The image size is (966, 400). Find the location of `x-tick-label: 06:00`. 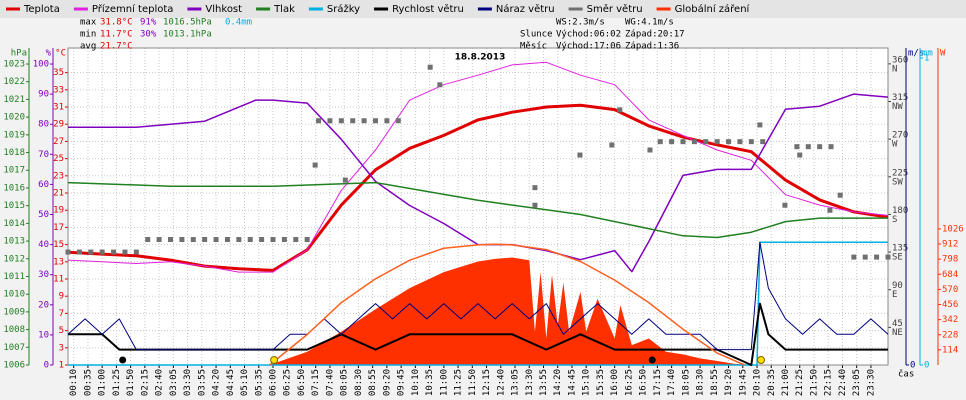

x-tick-label: 06:00 is located at coordinates (274, 382).